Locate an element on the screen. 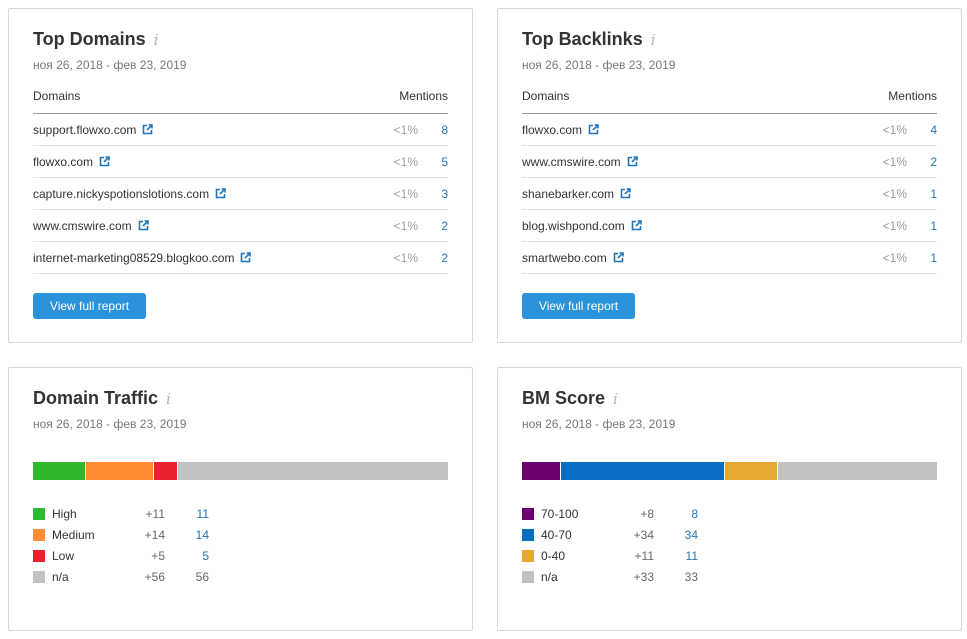 This screenshot has height=639, width=967. domain-link: shanebarker.com is located at coordinates (576, 194).